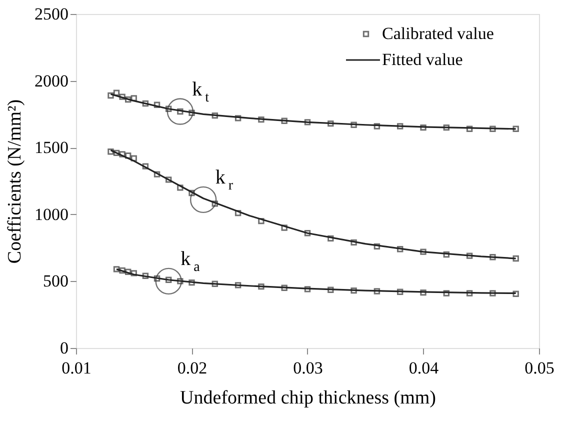 The image size is (586, 425). What do you see at coordinates (192, 368) in the screenshot?
I see `x-tick-label: 0.02` at bounding box center [192, 368].